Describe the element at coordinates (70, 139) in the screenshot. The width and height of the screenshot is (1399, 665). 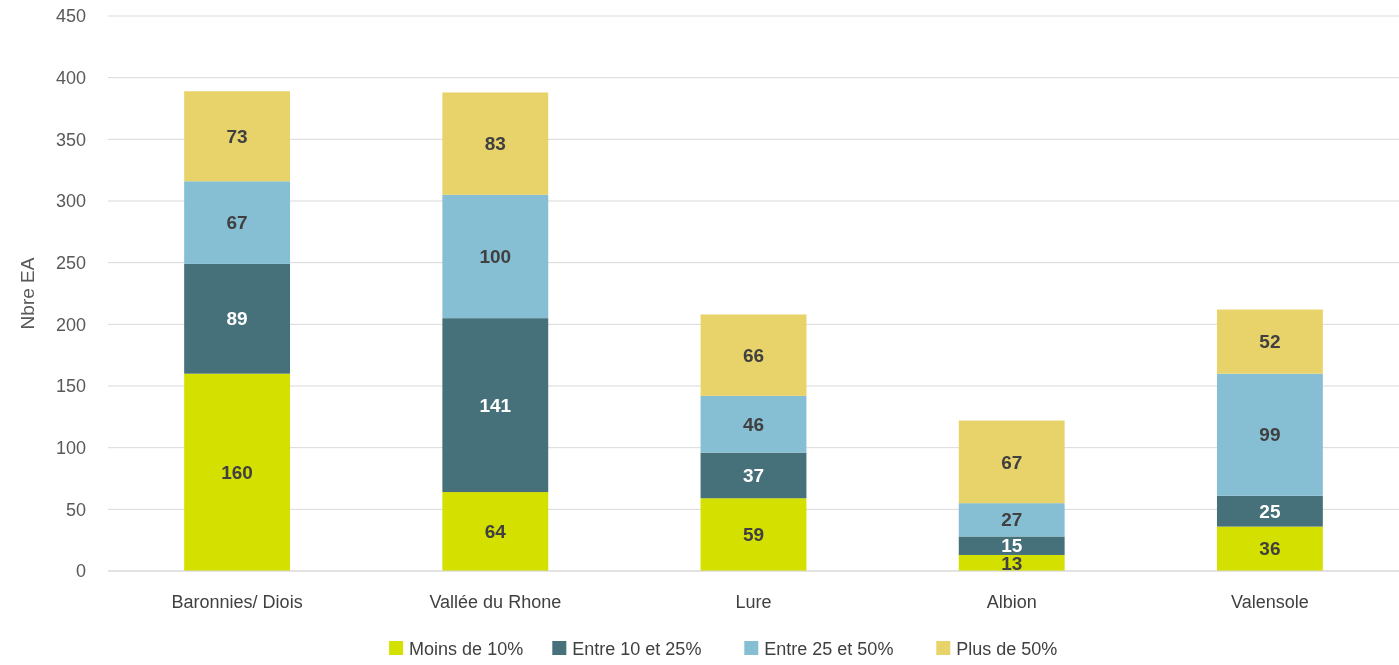
I see `y-tick-label: 350` at that location.